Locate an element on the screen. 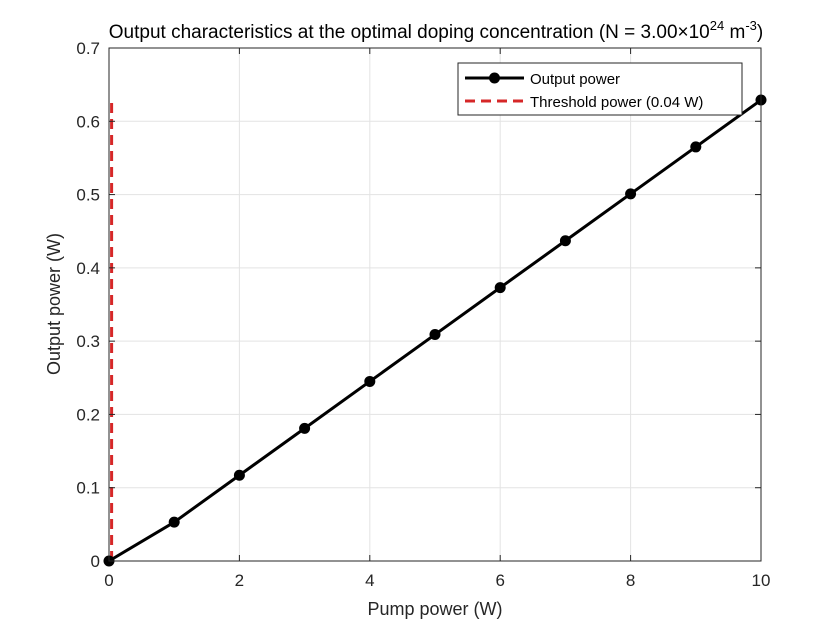 The width and height of the screenshot is (840, 630). legend-box is located at coordinates (600, 89).